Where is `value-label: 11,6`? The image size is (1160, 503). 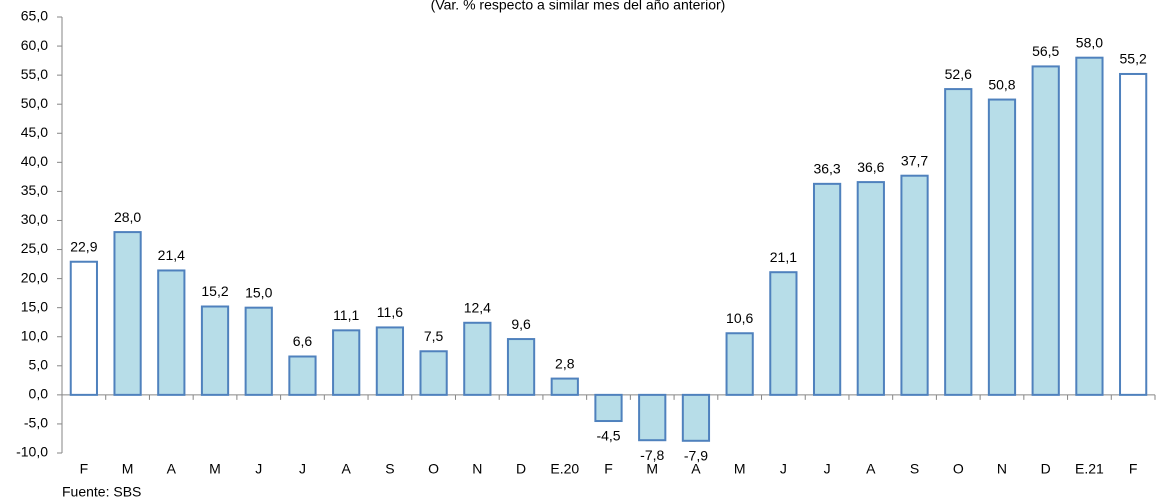
value-label: 11,6 is located at coordinates (390, 312).